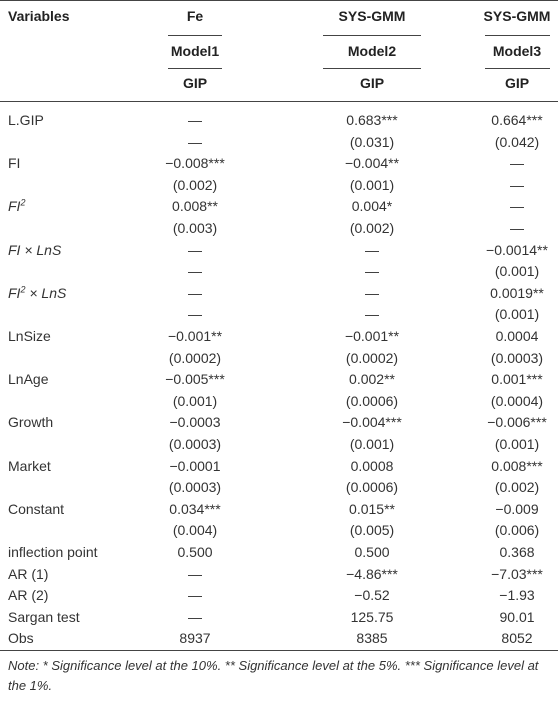  What do you see at coordinates (195, 530) in the screenshot?
I see `value-cell: (0.004)` at bounding box center [195, 530].